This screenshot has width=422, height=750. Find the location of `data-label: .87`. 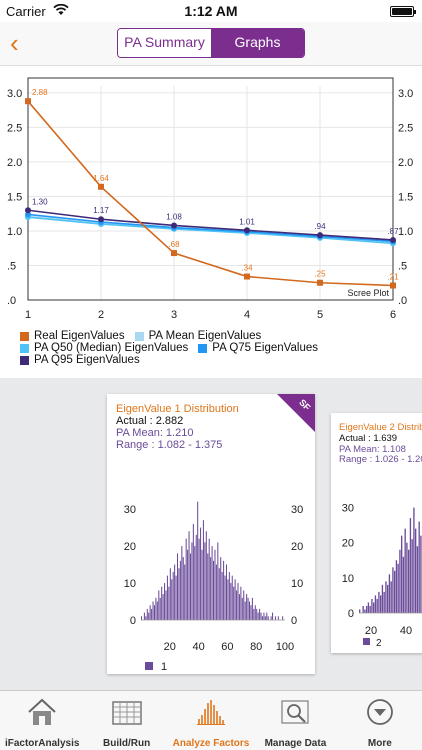

data-label: .87 is located at coordinates (393, 231).